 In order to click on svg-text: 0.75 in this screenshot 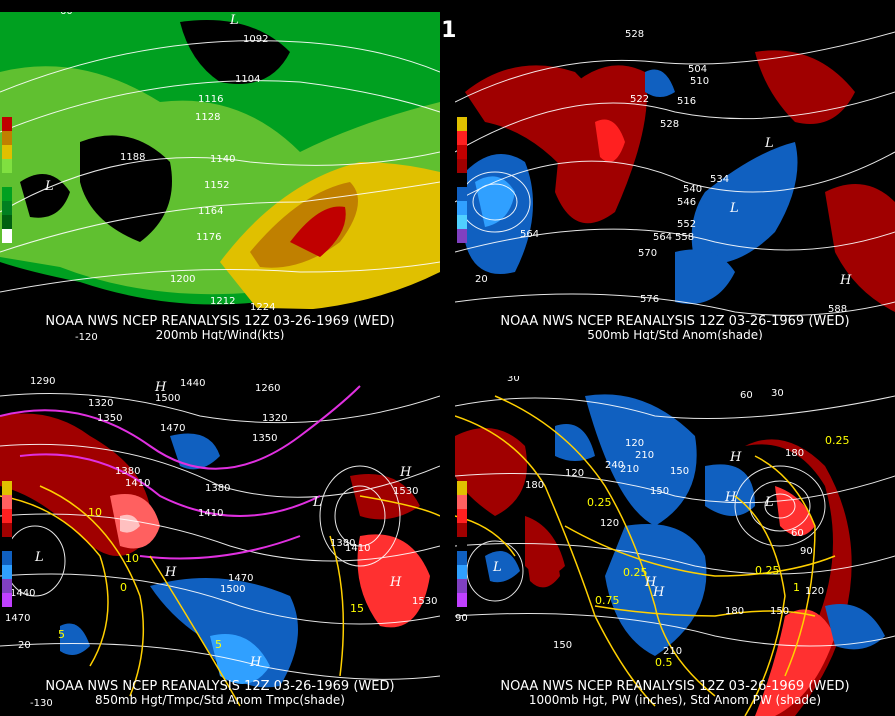, I will do `click(607, 600)`.